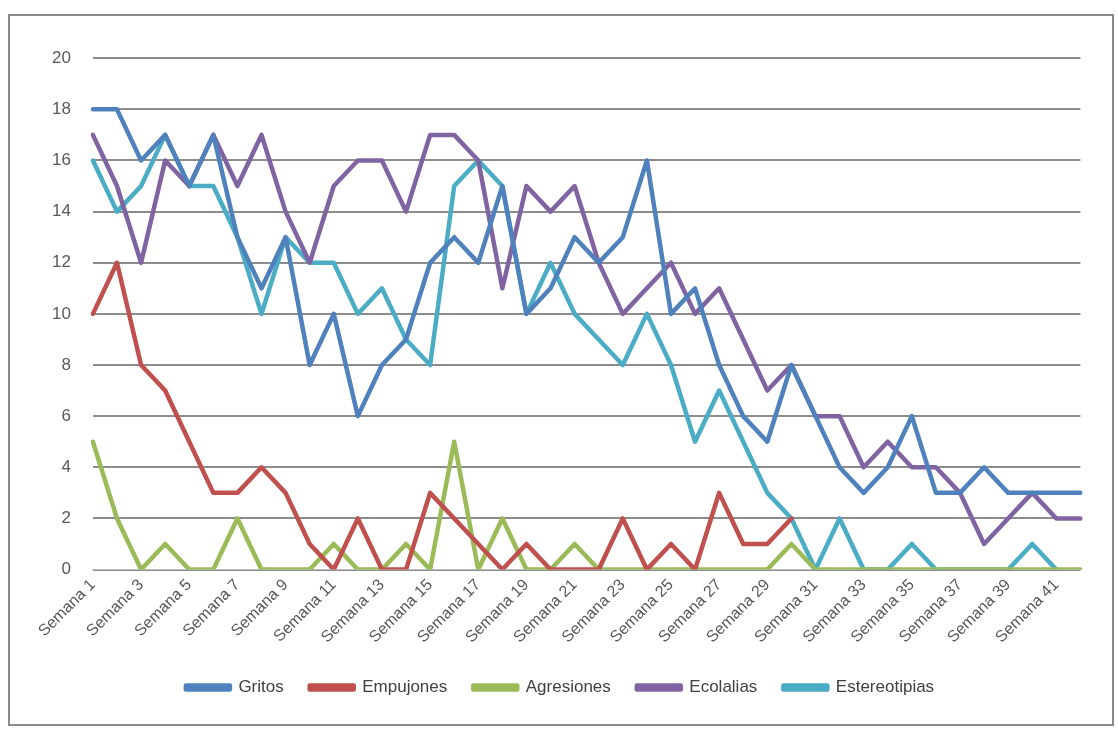 Image resolution: width=1118 pixels, height=729 pixels. Describe the element at coordinates (261, 687) in the screenshot. I see `legend-label: Gritos` at that location.